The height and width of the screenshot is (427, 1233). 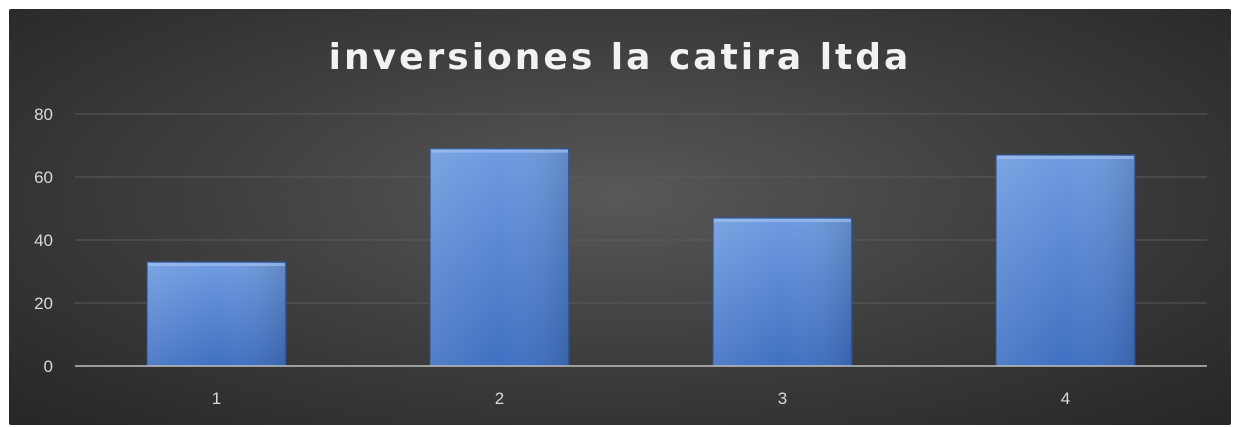 I want to click on y-tick-label: 60, so click(x=43, y=177).